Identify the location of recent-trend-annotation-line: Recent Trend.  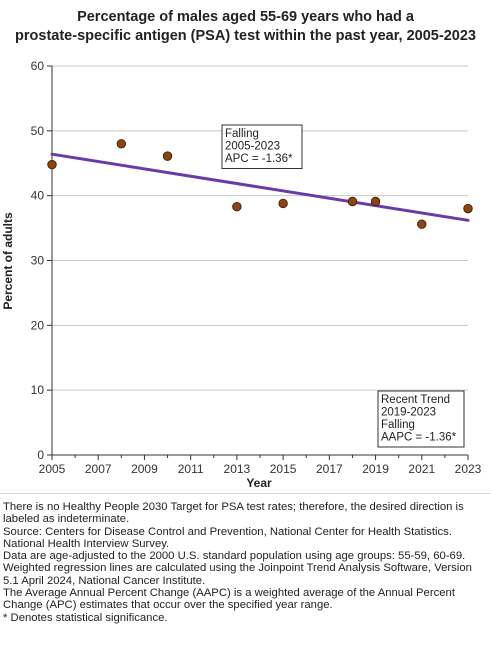
(415, 400).